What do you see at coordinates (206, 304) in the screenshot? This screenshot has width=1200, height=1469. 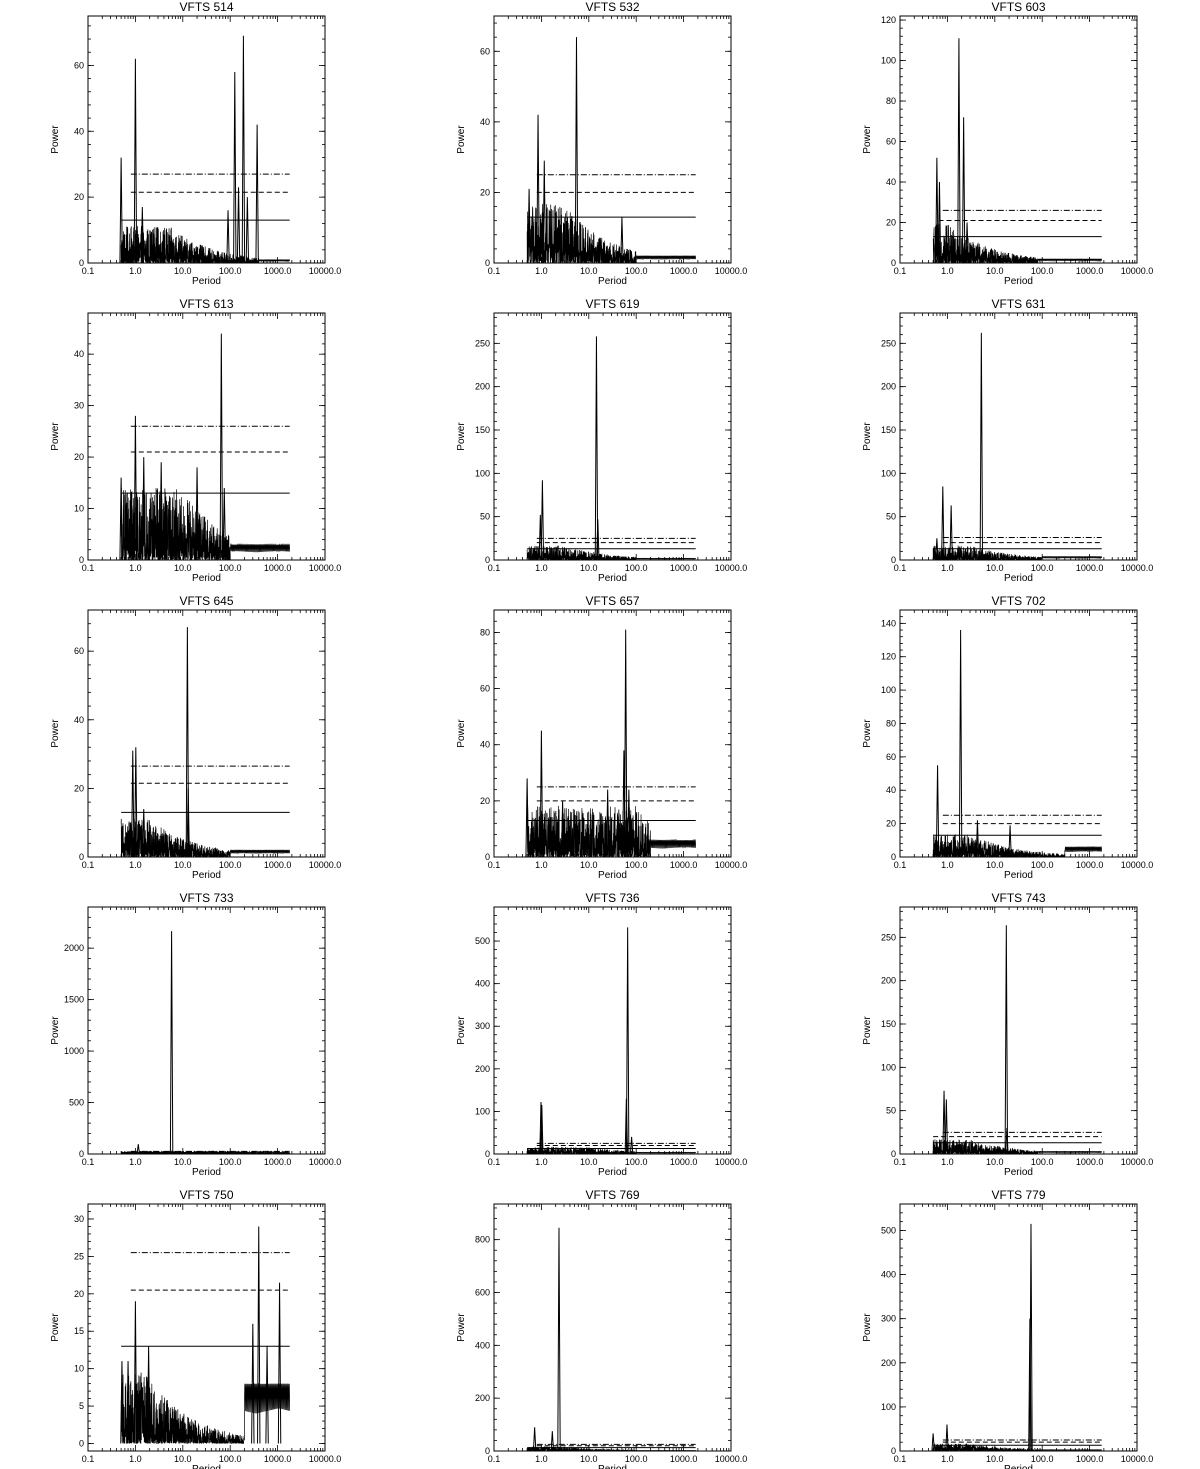 I see `chart-title: VFTS 613` at bounding box center [206, 304].